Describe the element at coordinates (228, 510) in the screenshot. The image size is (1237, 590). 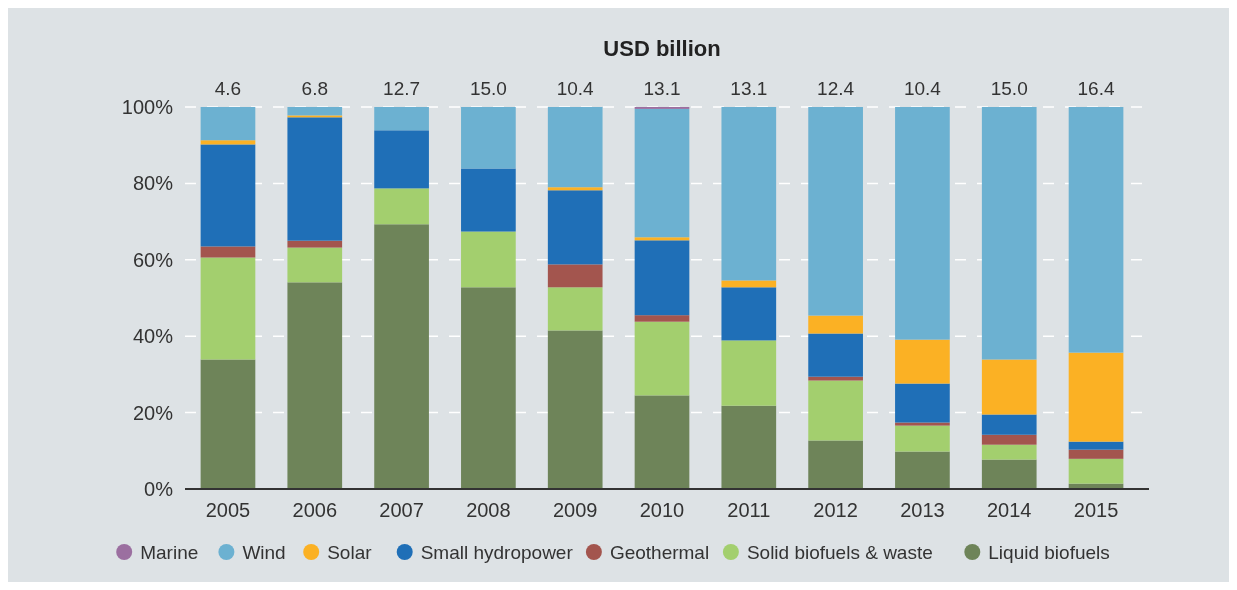
I see `x-tick-label: 2005` at that location.